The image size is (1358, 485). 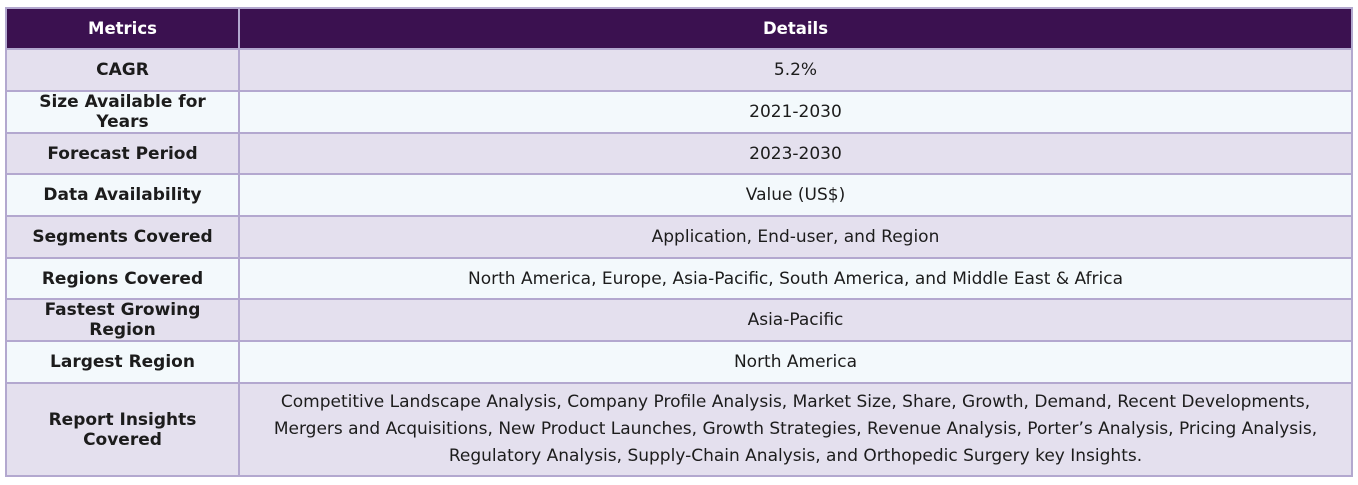 I want to click on table-row-forecast-period: Forecast Period 2023-2030, so click(x=679, y=153).